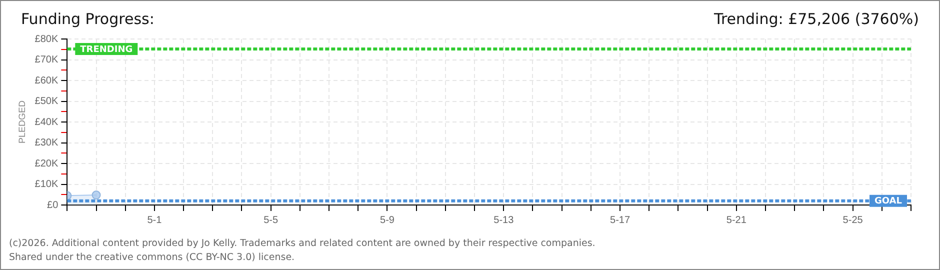 The height and width of the screenshot is (270, 940). What do you see at coordinates (504, 220) in the screenshot?
I see `x-tick-label: 5-13` at bounding box center [504, 220].